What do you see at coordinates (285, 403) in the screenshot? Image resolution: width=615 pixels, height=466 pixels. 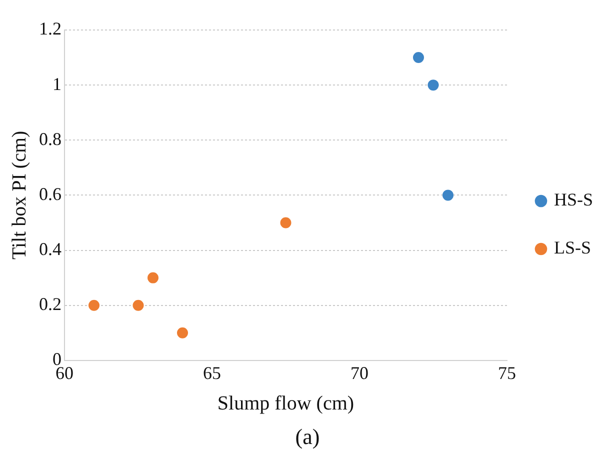 I see `x-axis-title: Slump flow (cm)` at bounding box center [285, 403].